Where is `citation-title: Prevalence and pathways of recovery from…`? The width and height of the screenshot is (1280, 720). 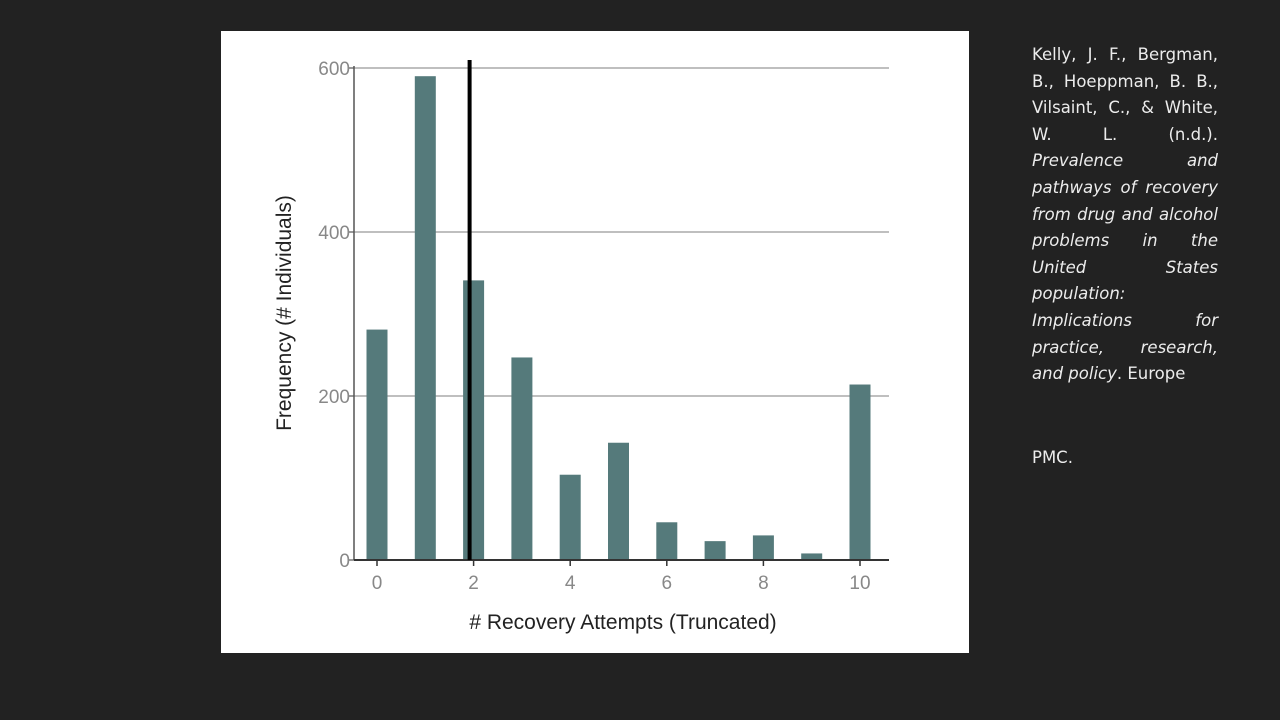
citation-title: Prevalence and pathways of recovery from… is located at coordinates (1125, 267).